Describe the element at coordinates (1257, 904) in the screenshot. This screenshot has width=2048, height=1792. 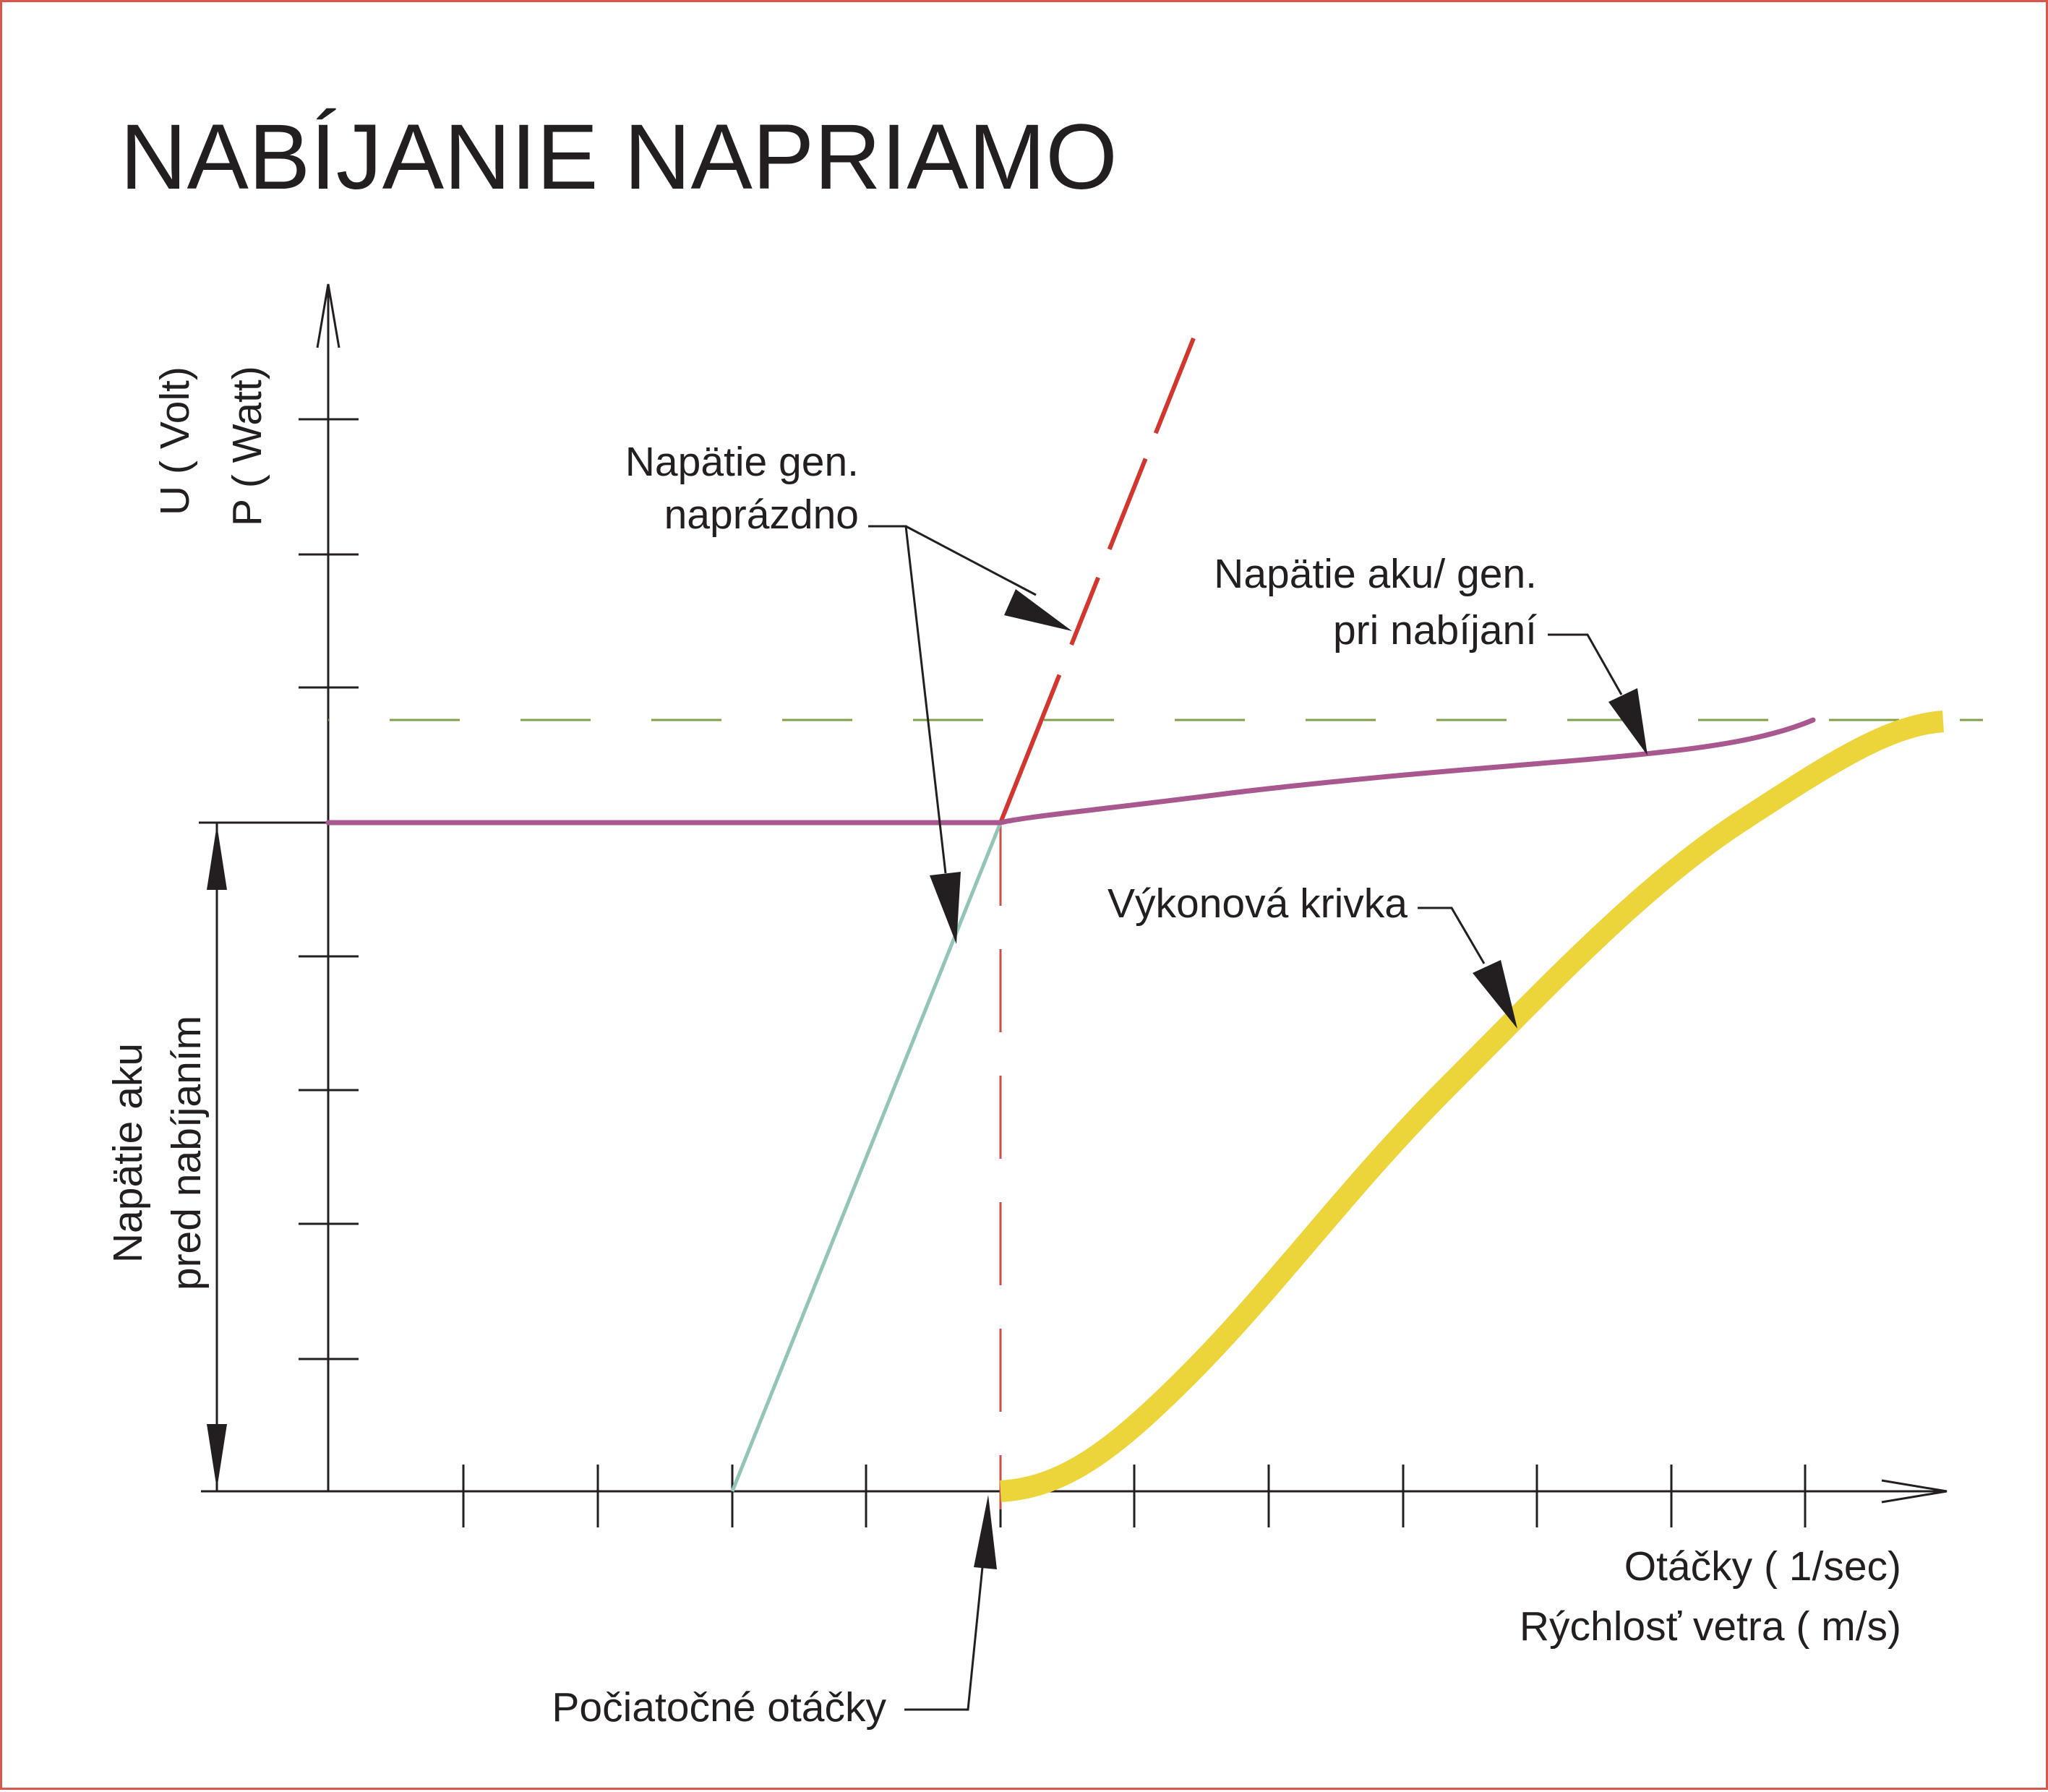
I see `annotation-power-curve: Výkonová krivka` at that location.